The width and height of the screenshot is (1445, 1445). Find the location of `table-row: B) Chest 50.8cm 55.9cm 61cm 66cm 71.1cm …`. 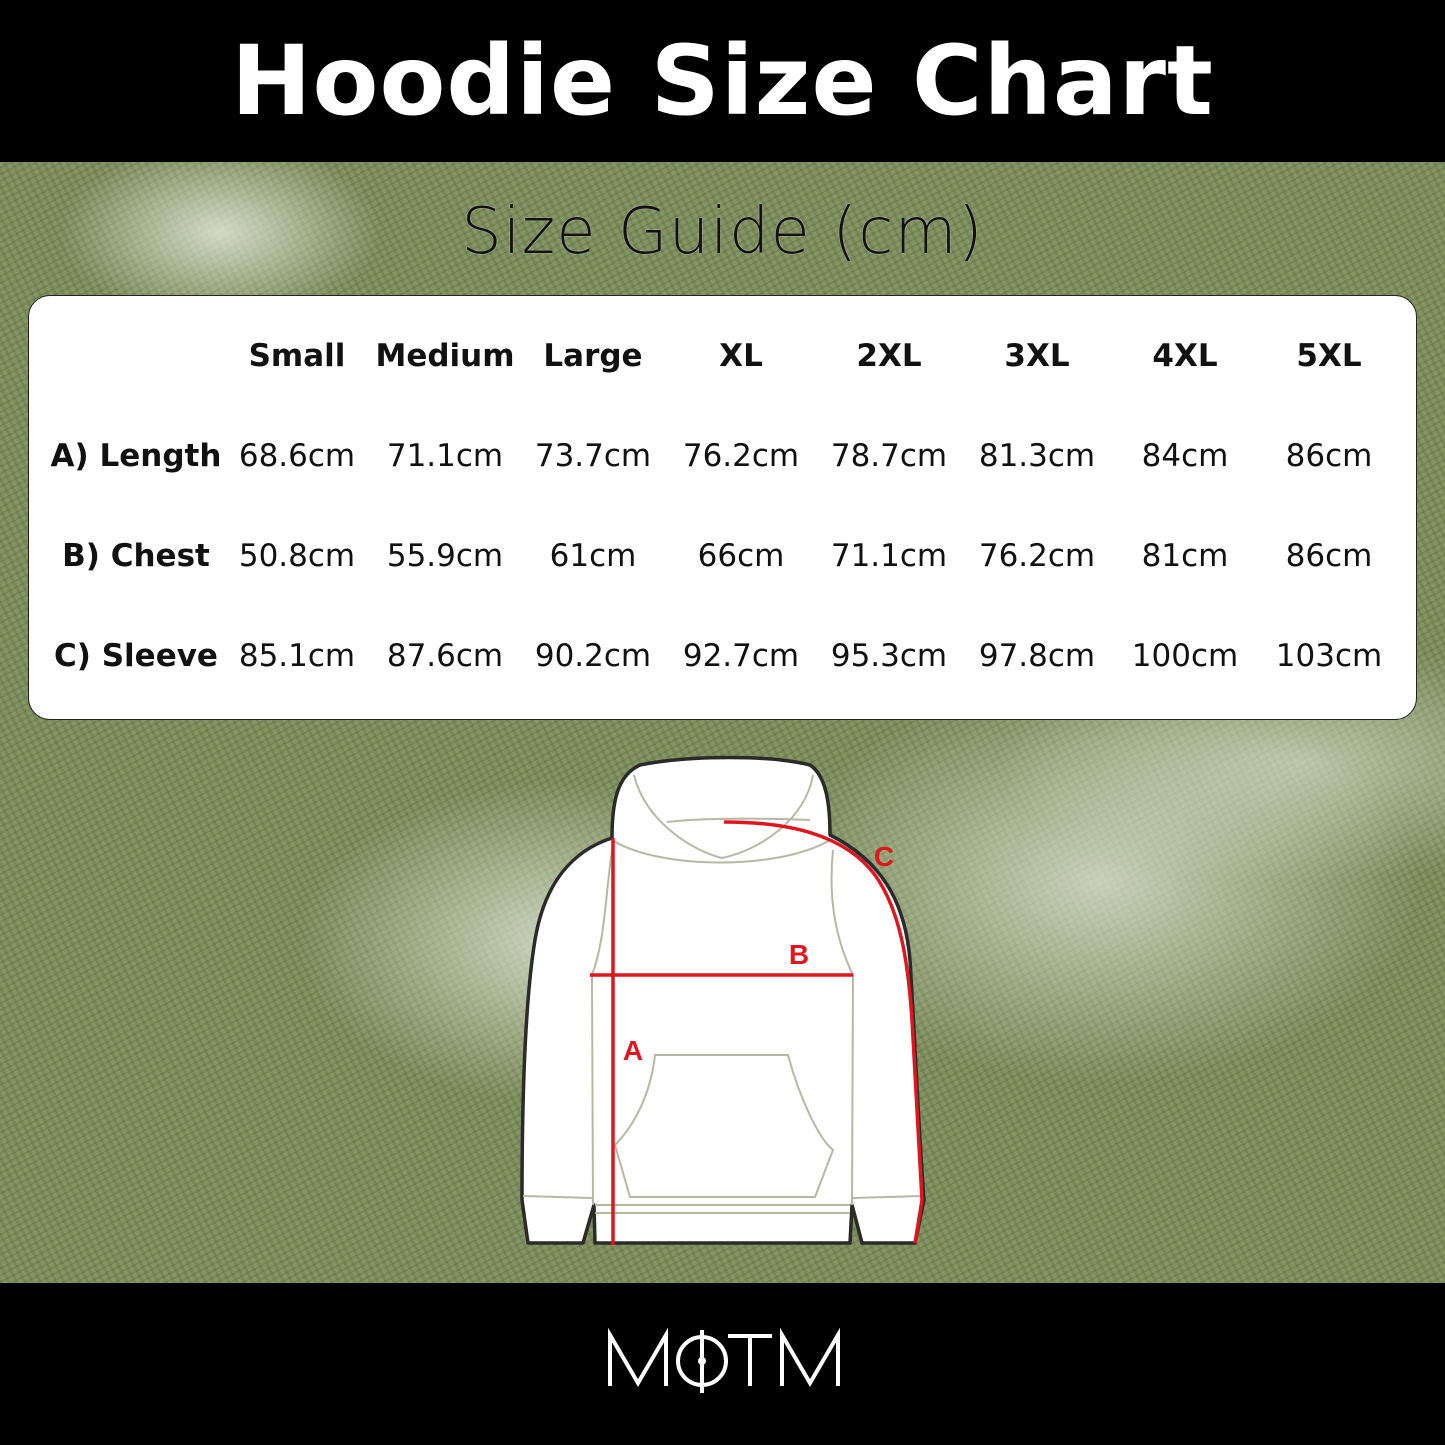

table-row: B) Chest 50.8cm 55.9cm 61cm 66cm 71.1cm … is located at coordinates (722, 556).